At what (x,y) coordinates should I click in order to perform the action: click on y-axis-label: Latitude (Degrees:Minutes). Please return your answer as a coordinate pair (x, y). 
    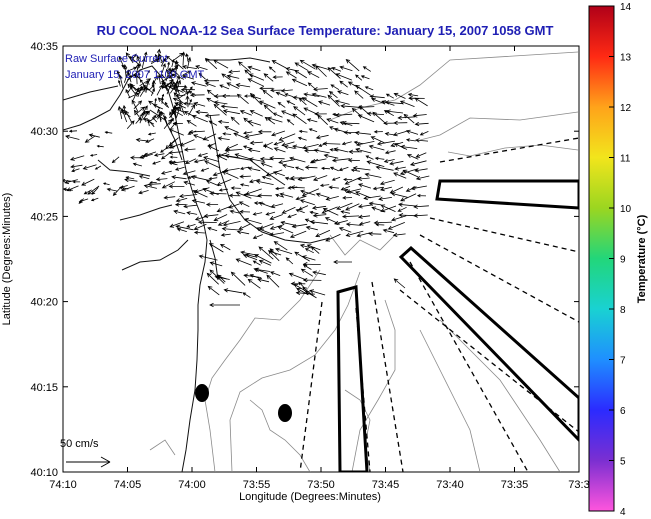
    Looking at the image, I should click on (7, 259).